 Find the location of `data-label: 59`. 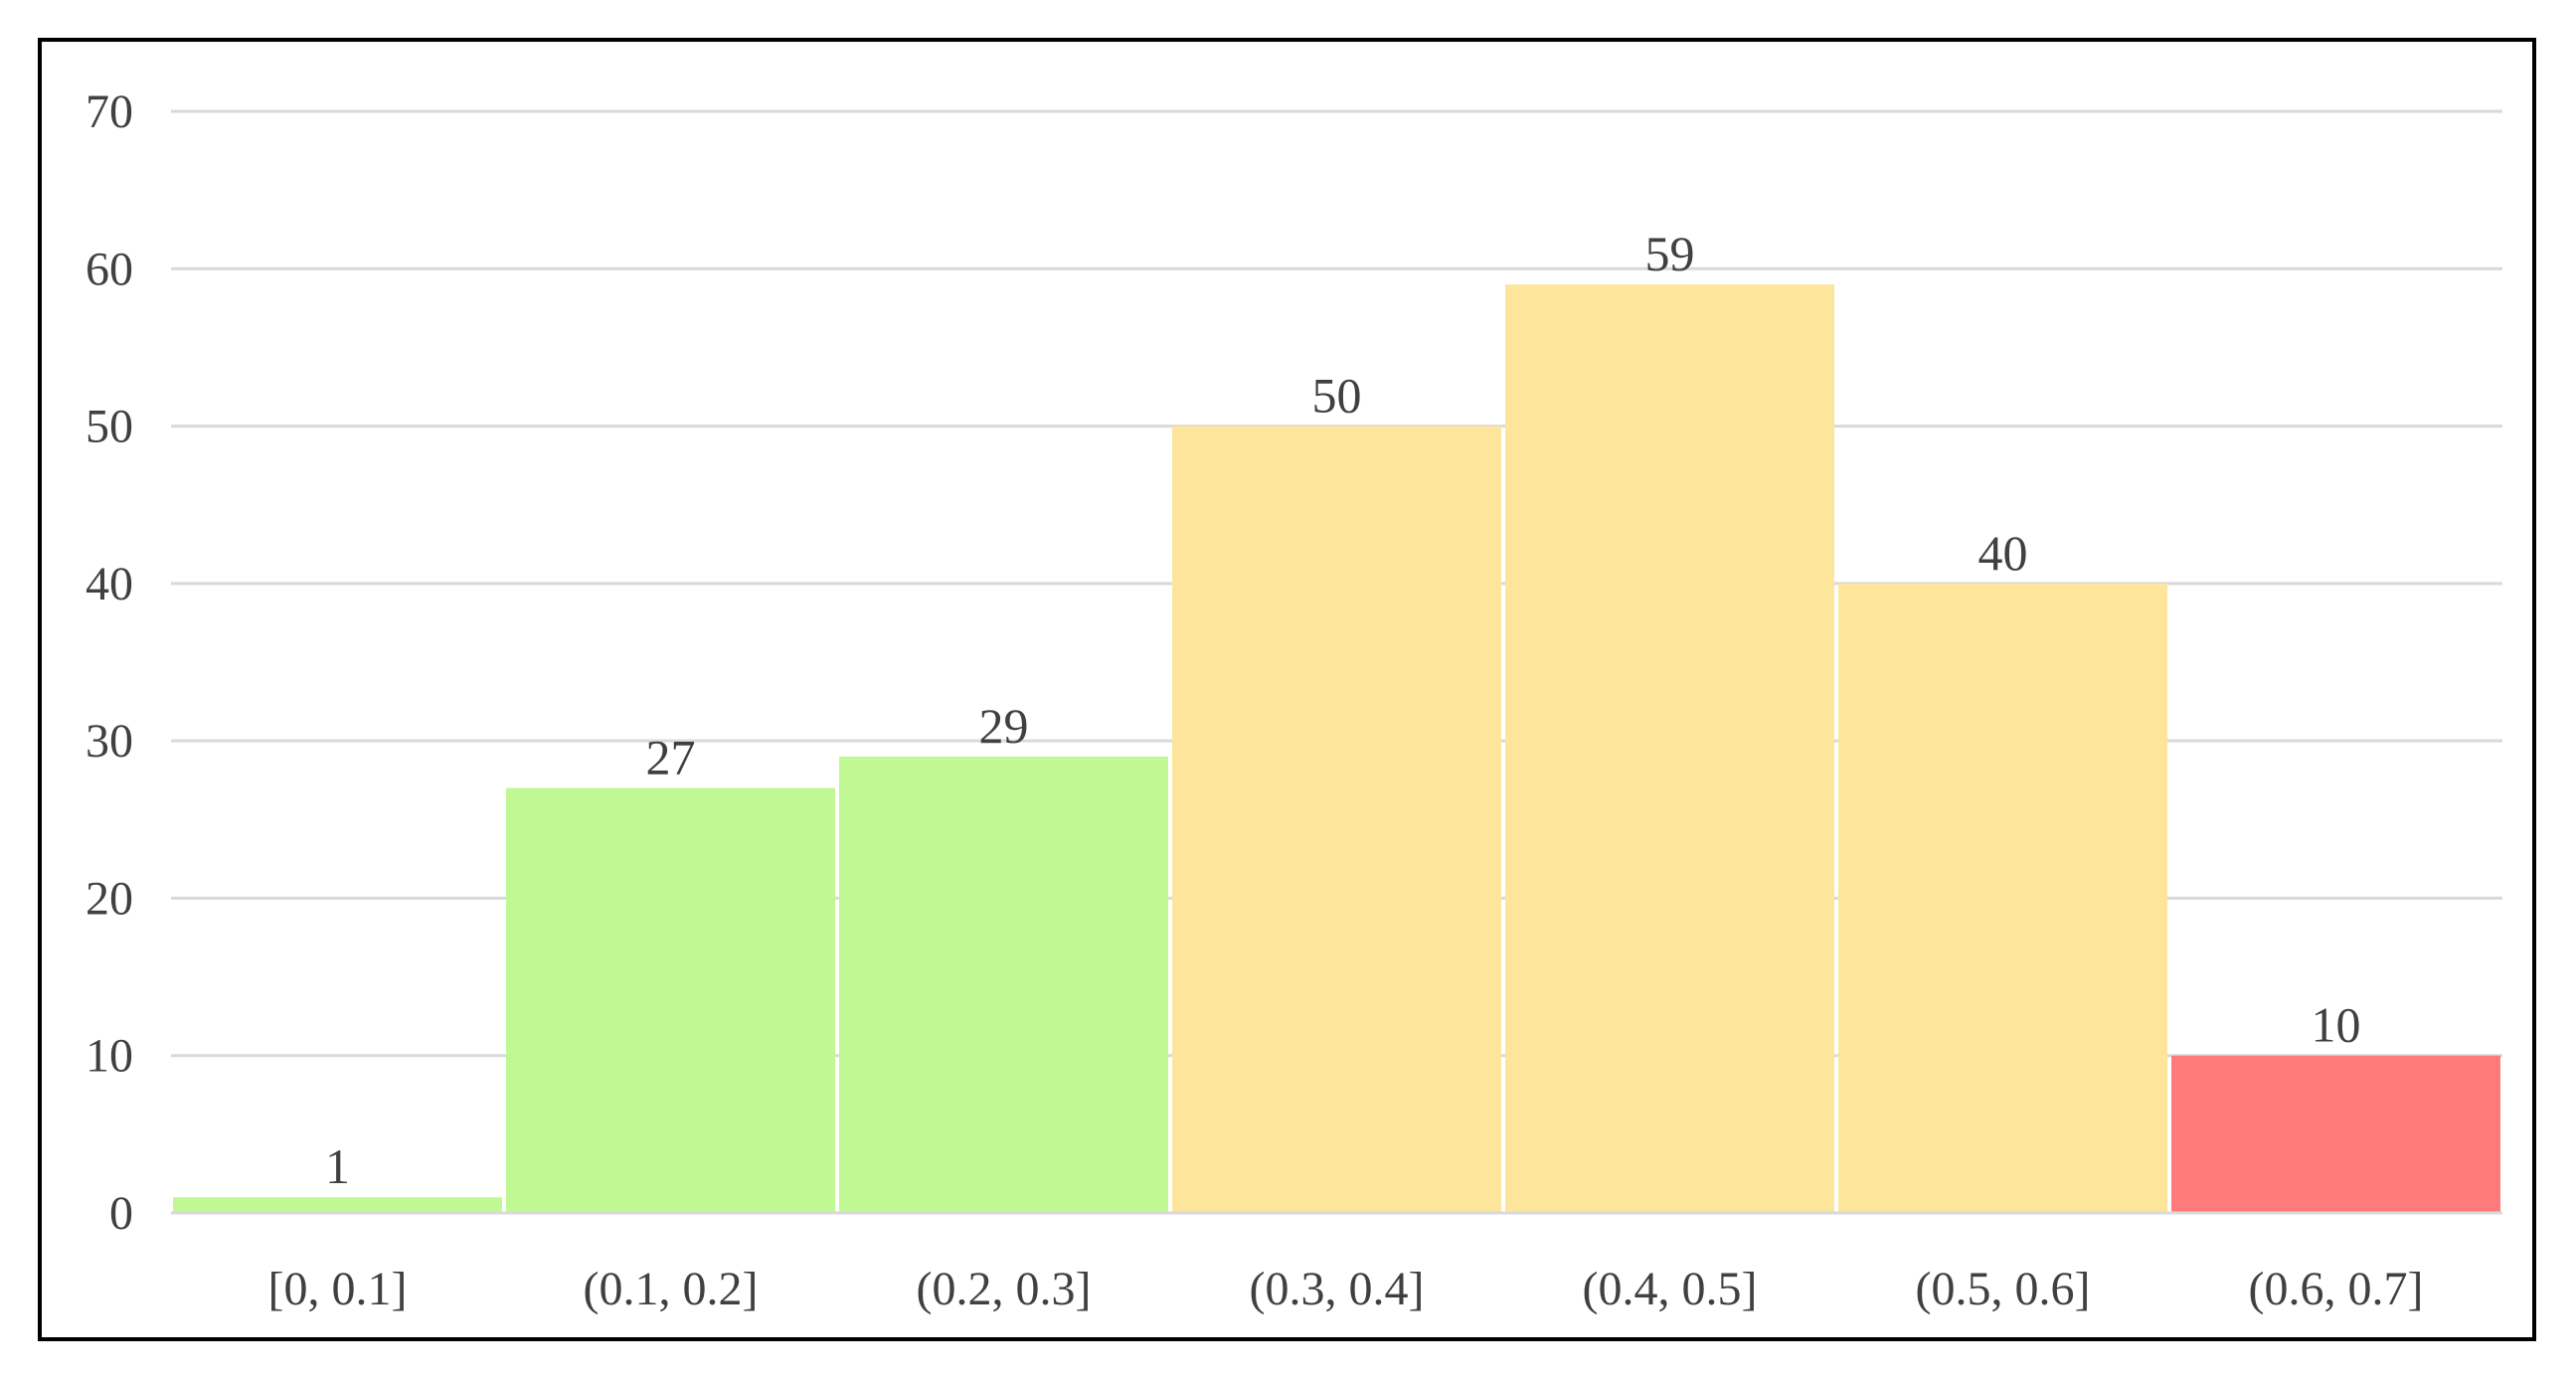

data-label: 59 is located at coordinates (1670, 254).